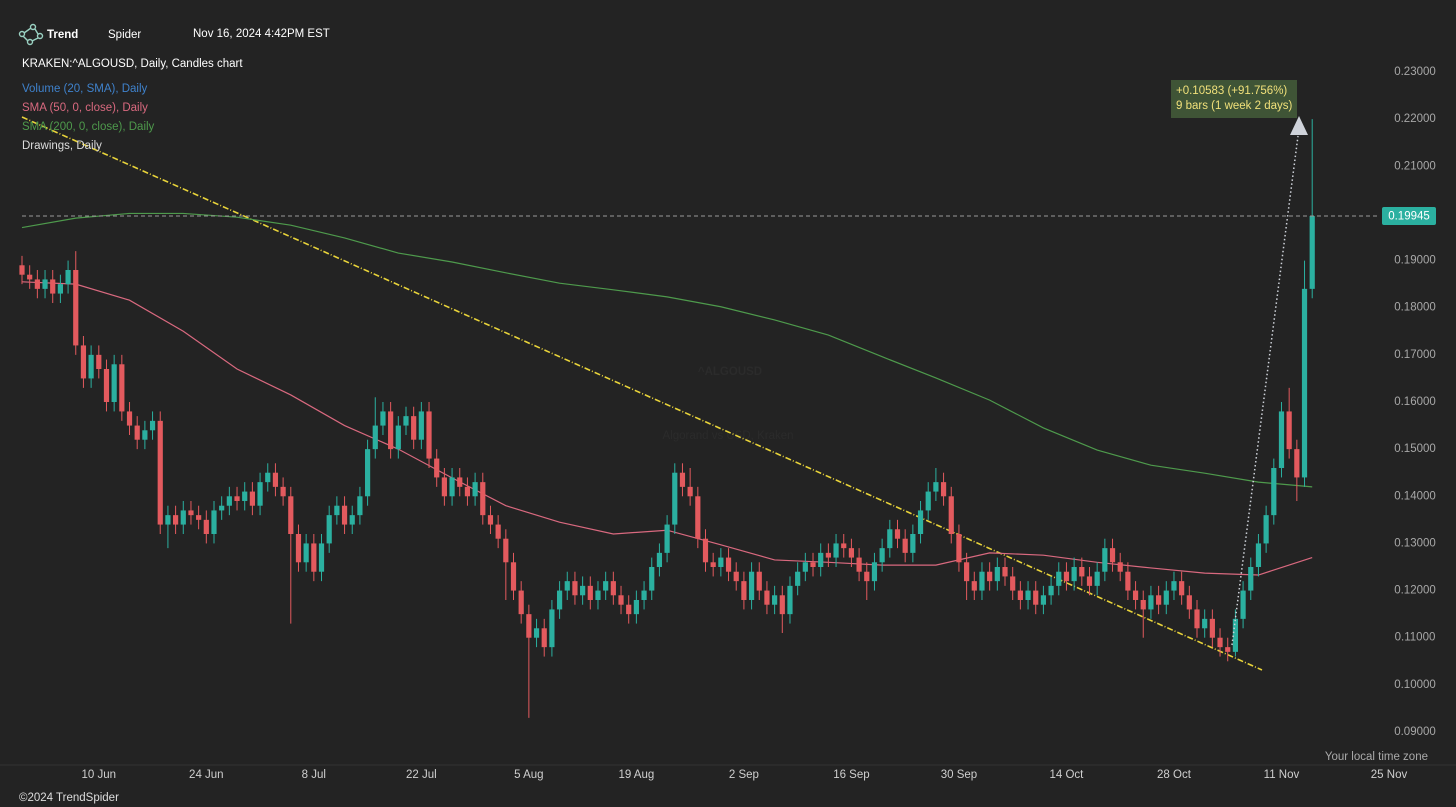  I want to click on x-tick-label: 30 Sep, so click(959, 775).